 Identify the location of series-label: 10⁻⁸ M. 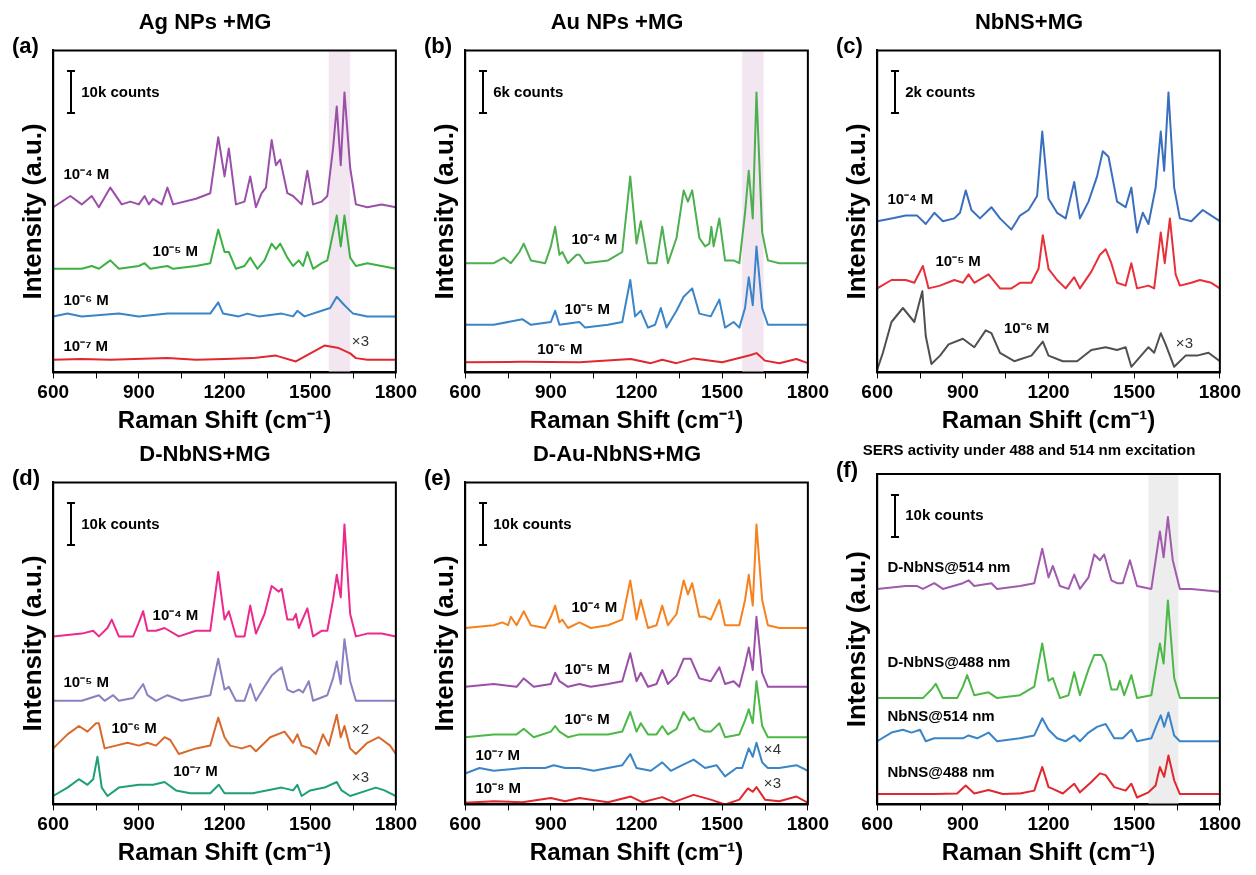
(498, 787).